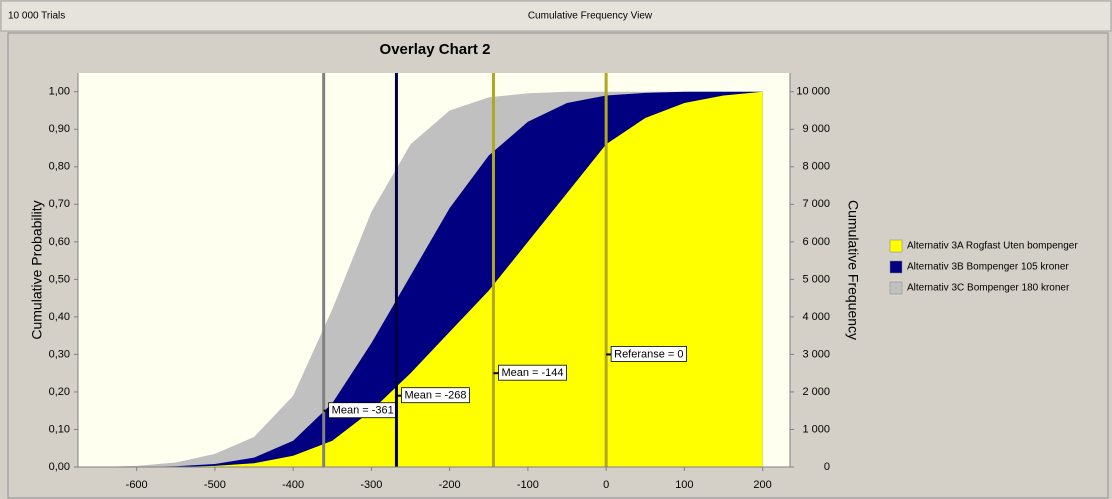 The height and width of the screenshot is (499, 1112). I want to click on y2-tick-label: 8 000, so click(816, 167).